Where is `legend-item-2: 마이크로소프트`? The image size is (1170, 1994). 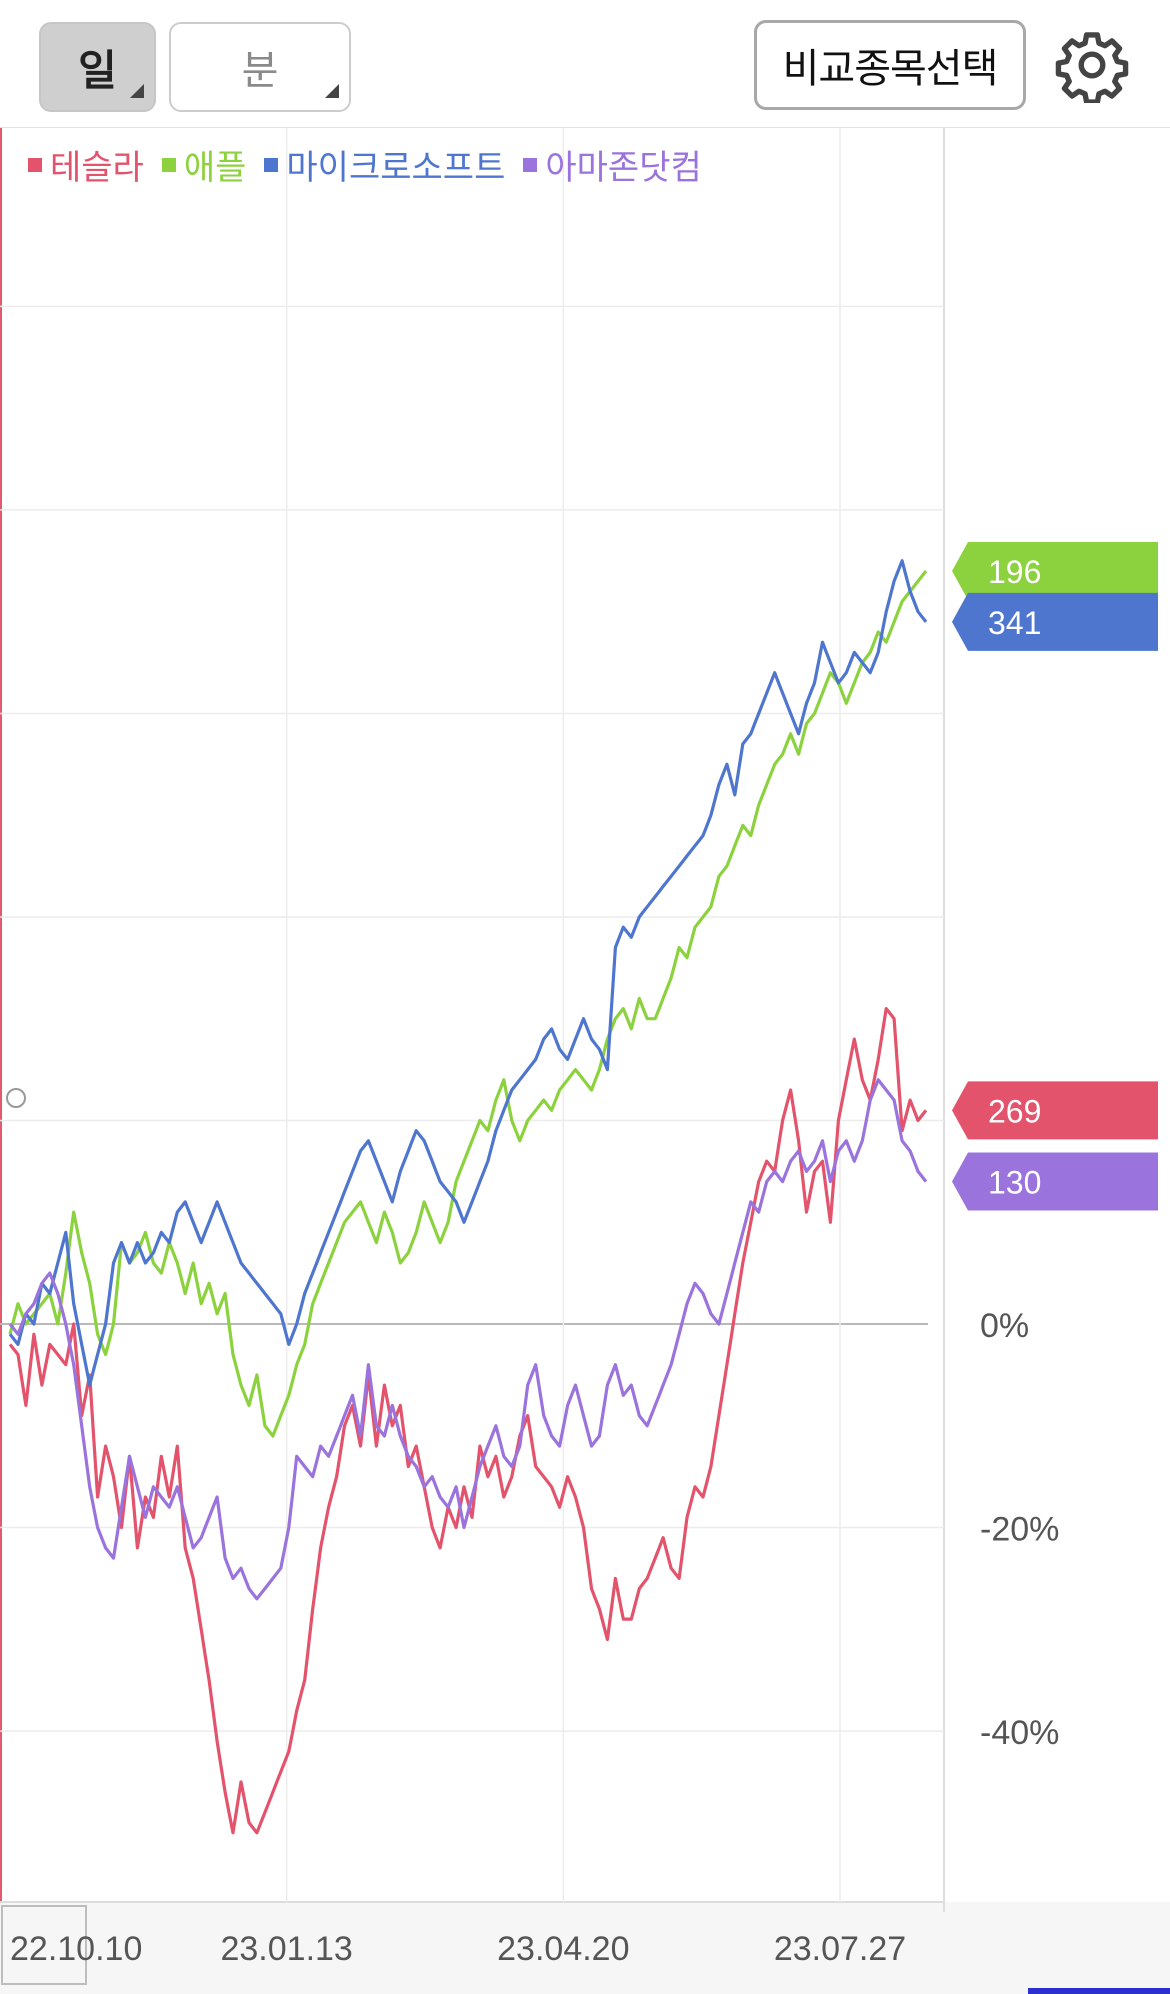
legend-item-2: 마이크로소프트 is located at coordinates (384, 164).